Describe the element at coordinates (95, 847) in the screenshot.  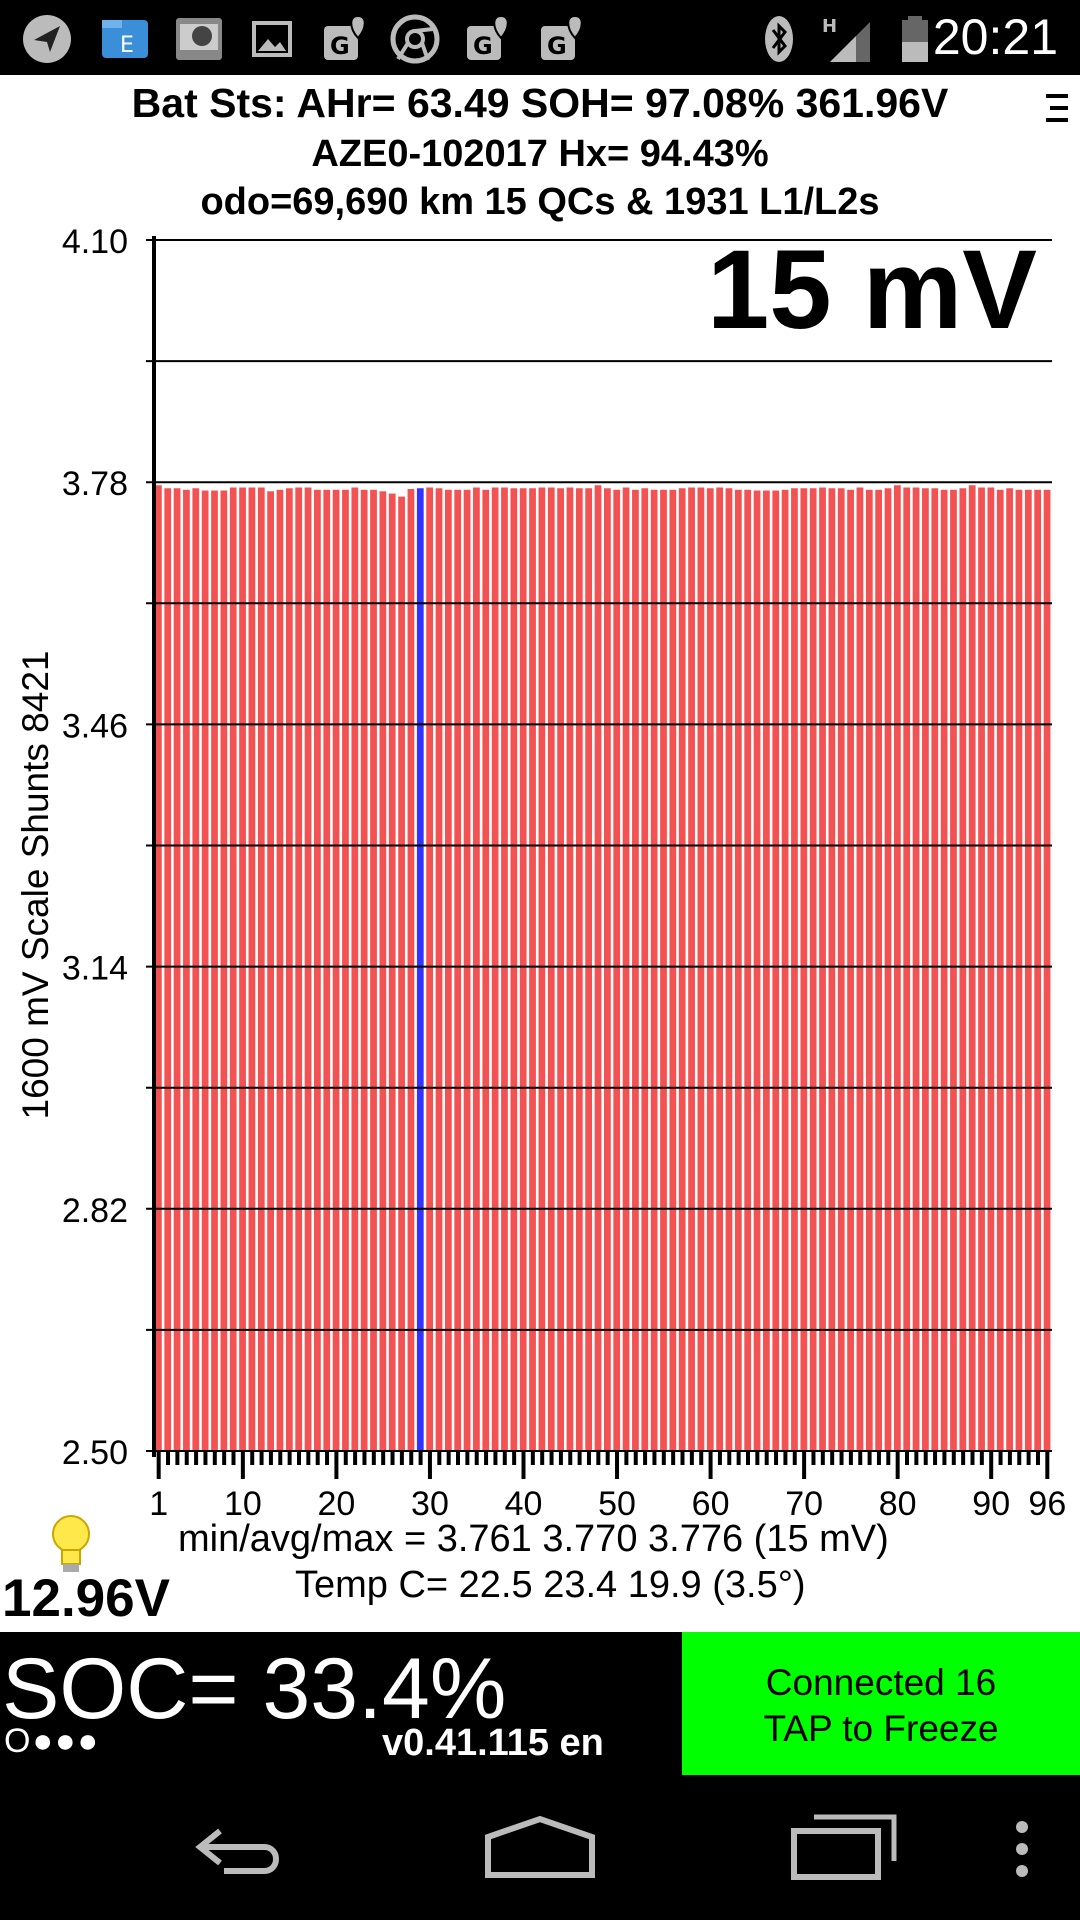
I see `y-tick-labels: 4.10 3.78 3.46 3.14 2.82 2.50` at that location.